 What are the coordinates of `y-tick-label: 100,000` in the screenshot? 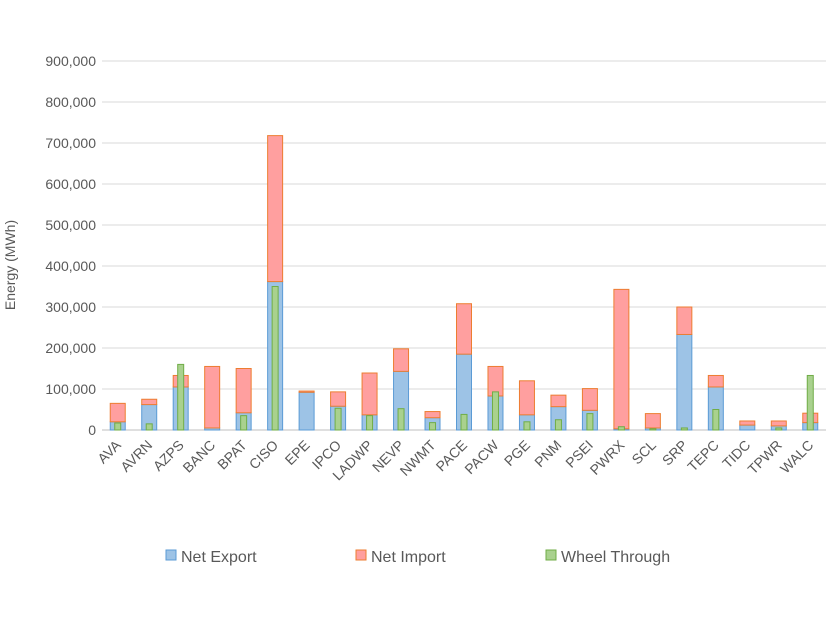 It's located at (70, 389).